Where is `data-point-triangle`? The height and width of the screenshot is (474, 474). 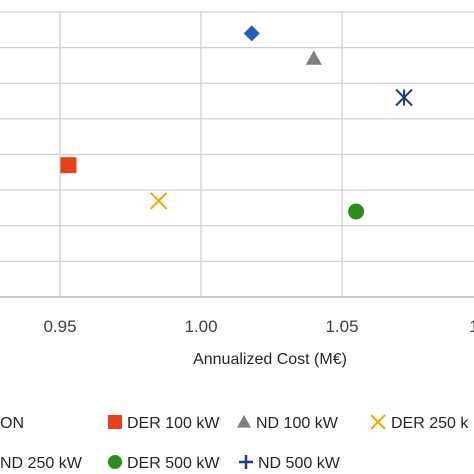
data-point-triangle is located at coordinates (313, 57).